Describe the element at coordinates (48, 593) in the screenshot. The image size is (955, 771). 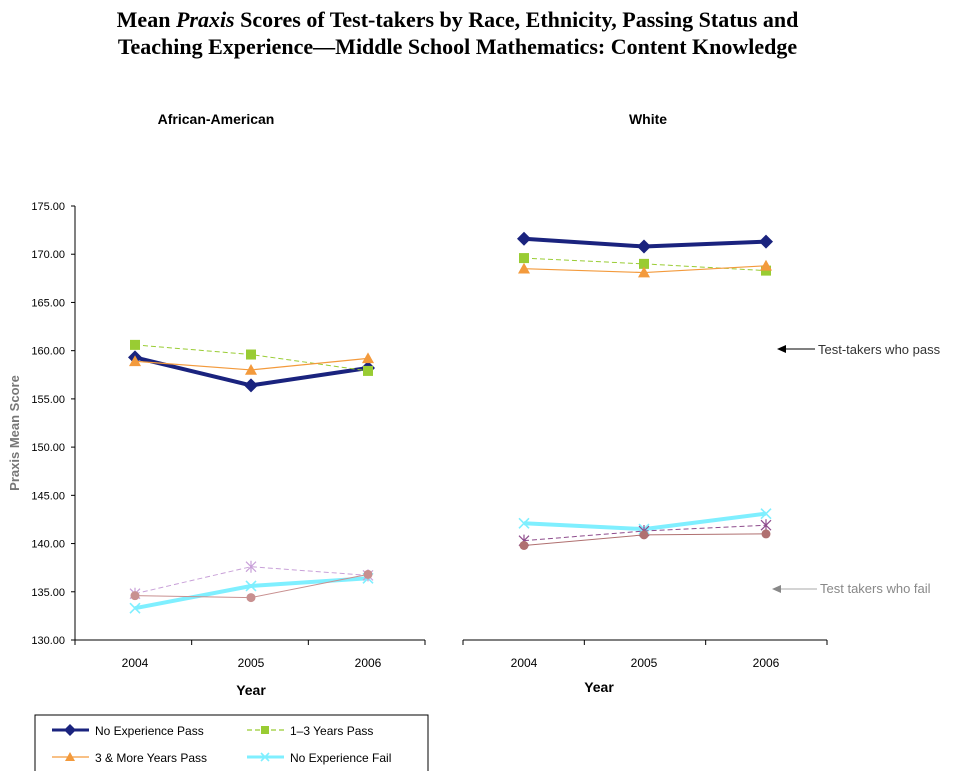
I see `y-tick-label: 135.00` at that location.